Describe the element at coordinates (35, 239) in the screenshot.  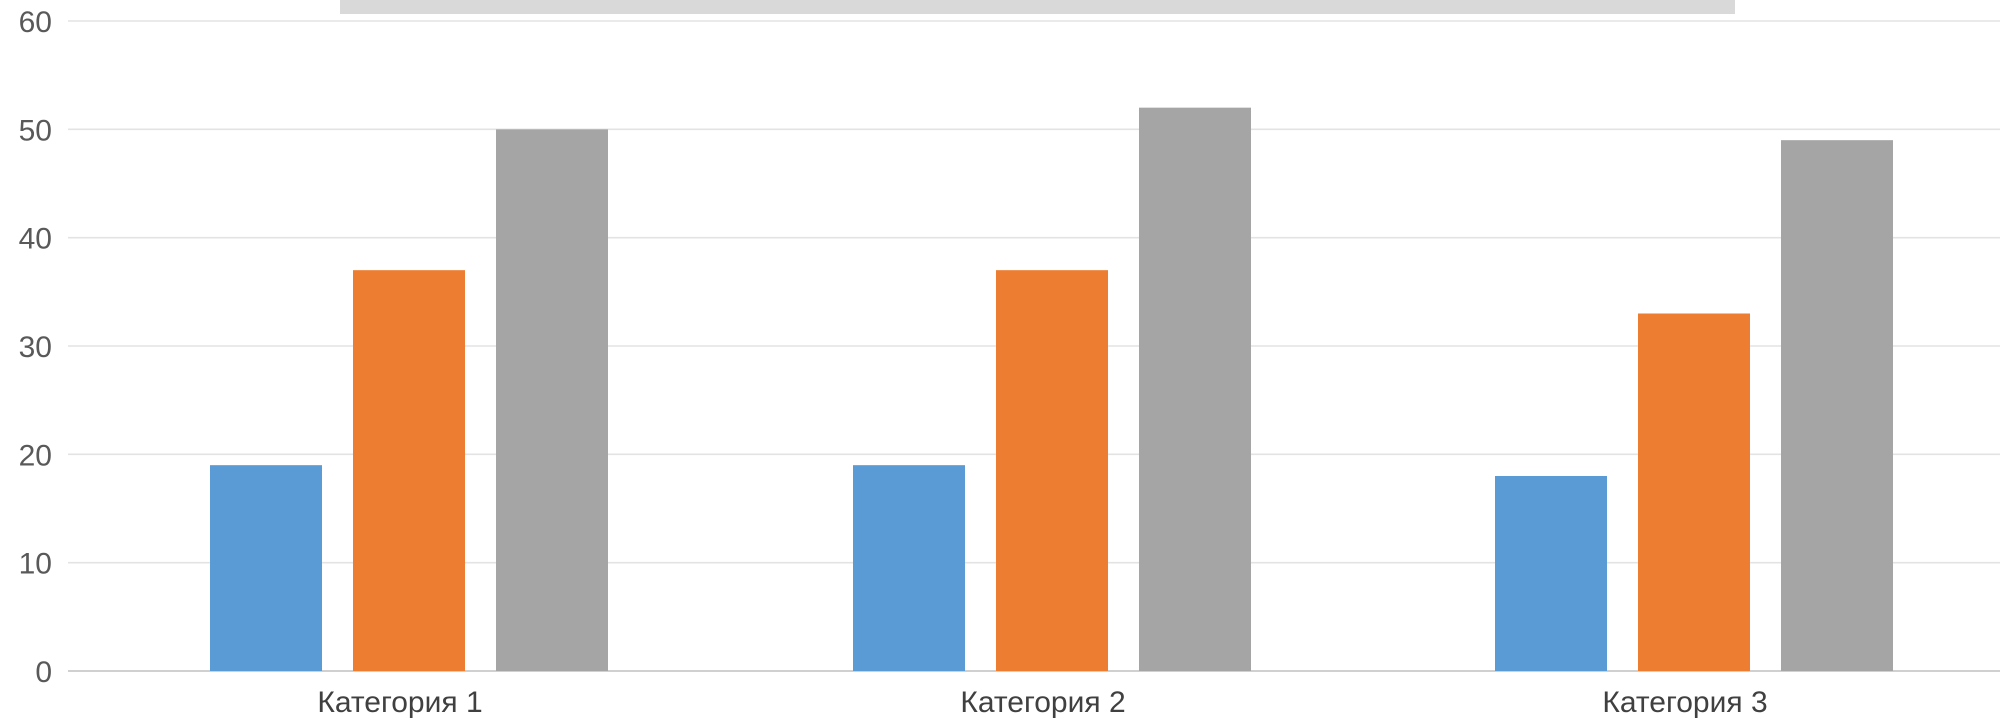
I see `y-tick-label: 40` at that location.